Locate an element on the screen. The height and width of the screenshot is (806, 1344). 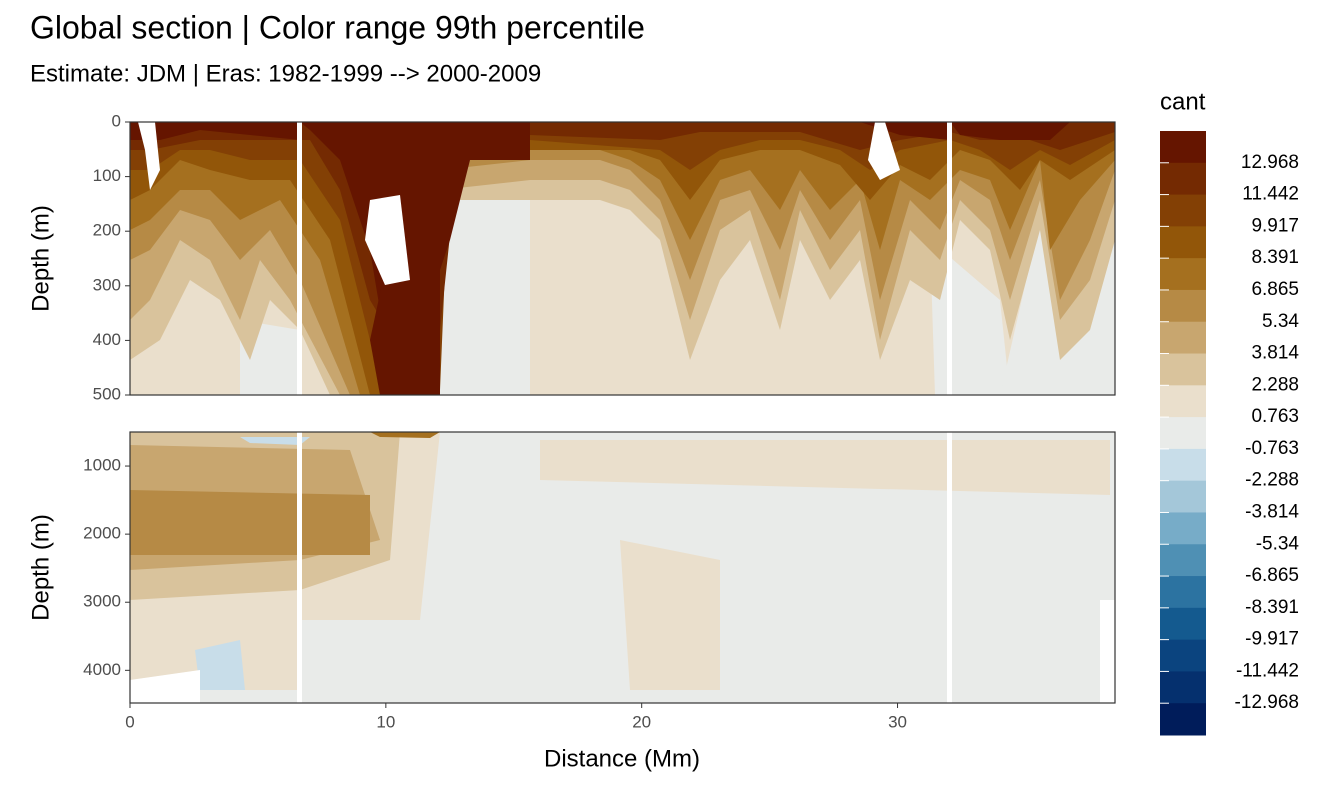
legend-label: 0.763 is located at coordinates (1275, 416).